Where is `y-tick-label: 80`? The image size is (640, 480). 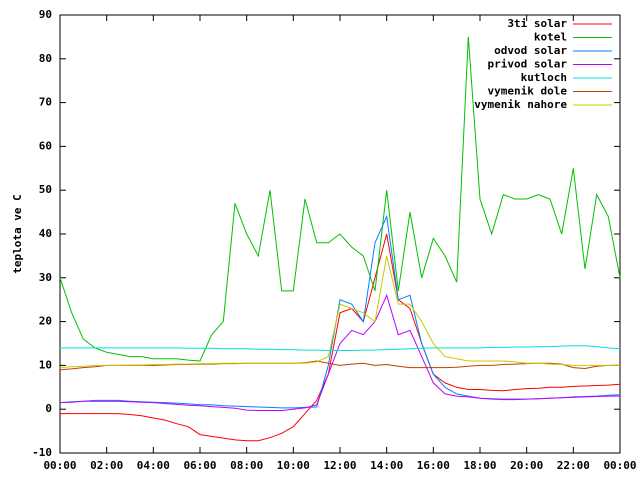
y-tick-label: 80 is located at coordinates (45, 58).